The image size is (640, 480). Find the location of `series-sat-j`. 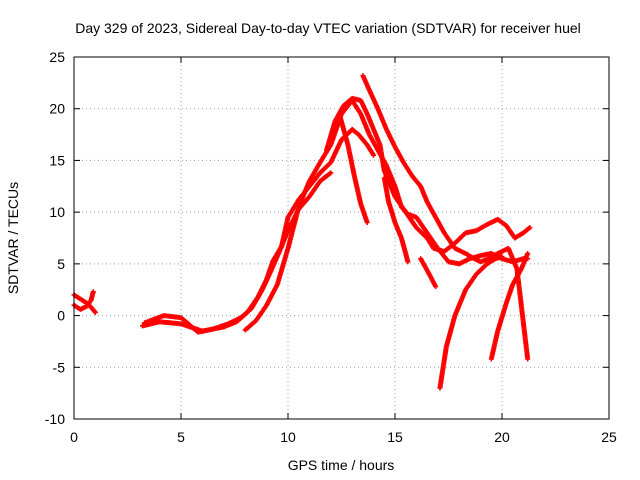

series-sat-j is located at coordinates (428, 273).